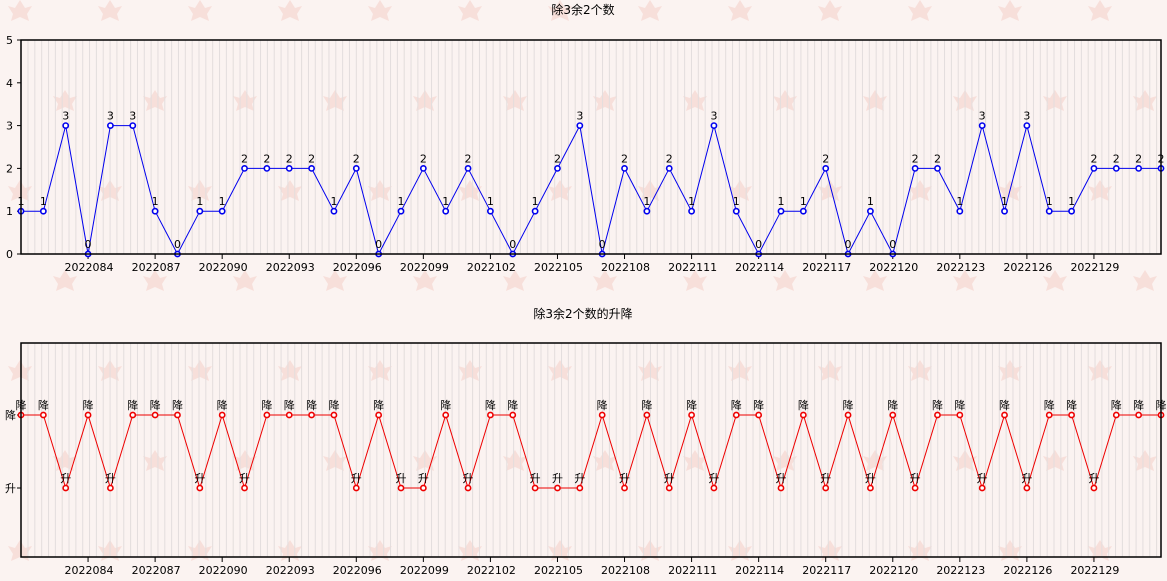 Image resolution: width=1167 pixels, height=581 pixels. Describe the element at coordinates (9, 40) in the screenshot. I see `y-tick-label: 5` at that location.